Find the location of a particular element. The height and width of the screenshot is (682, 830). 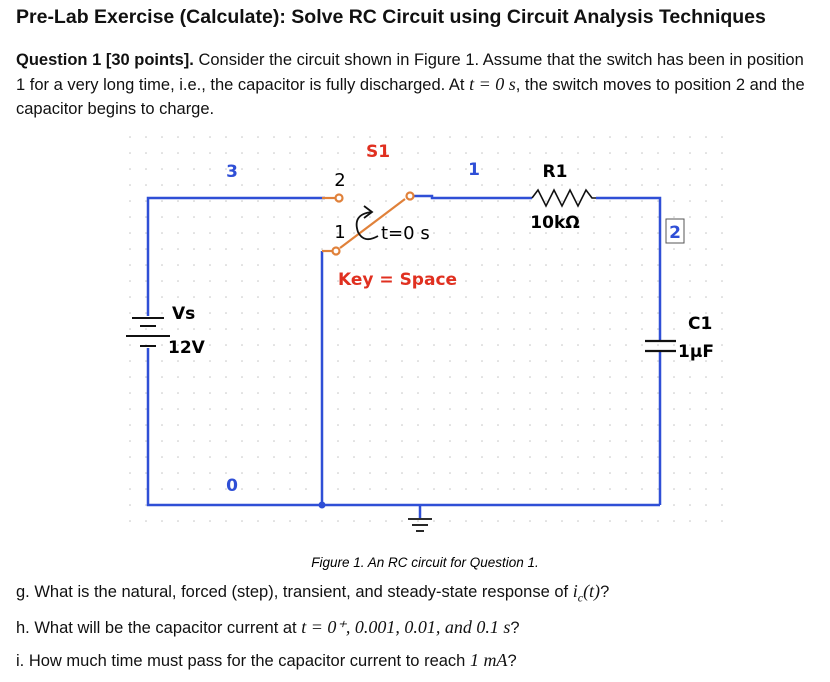

math-sub: c is located at coordinates (580, 597).